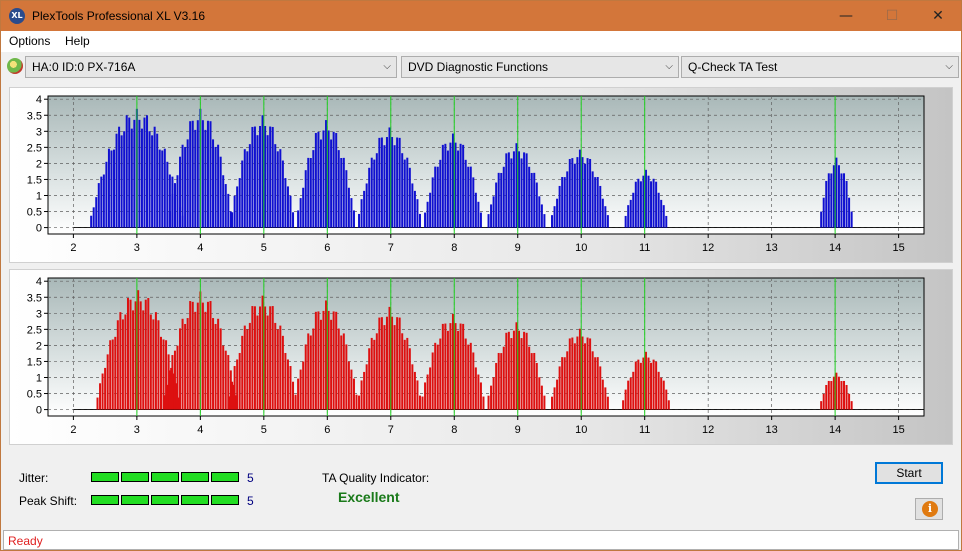  I want to click on function-select-value: DVD Diagnostic Functions, so click(478, 67).